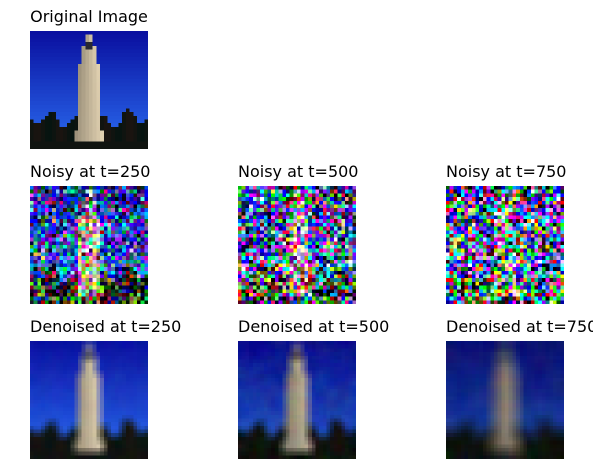 Image resolution: width=593 pixels, height=469 pixels. I want to click on panel-denoised-750: Denoised at t=750, so click(519, 388).